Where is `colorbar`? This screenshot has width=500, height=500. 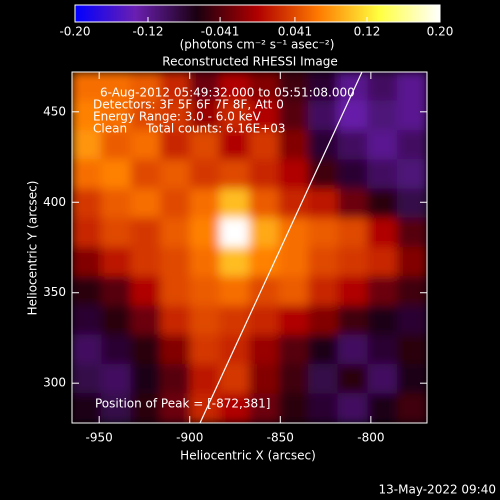 colorbar is located at coordinates (257, 13).